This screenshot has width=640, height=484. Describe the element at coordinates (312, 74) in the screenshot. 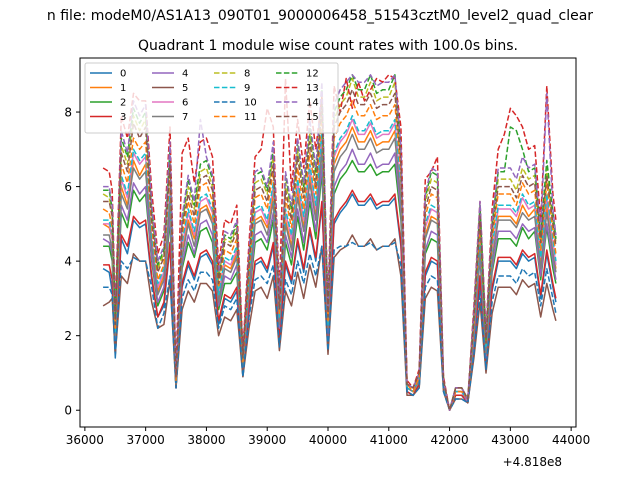

I see `legend-label-12: 12` at that location.